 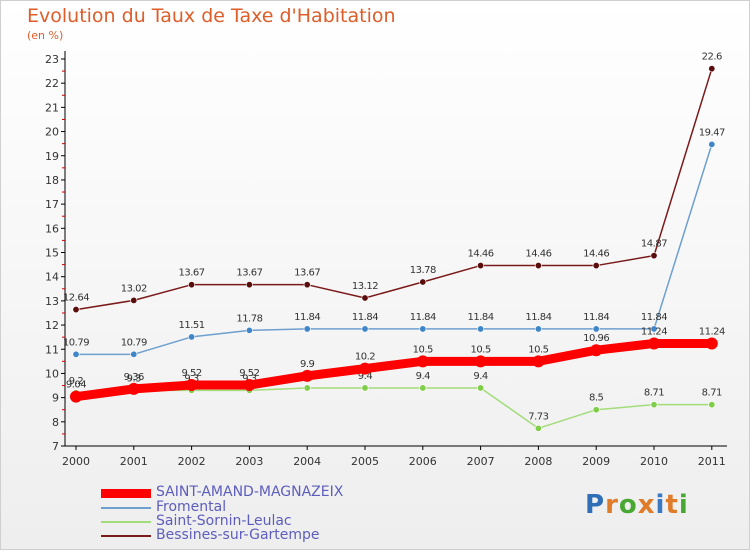 What do you see at coordinates (251, 507) in the screenshot?
I see `legend-item-fromental: Fromental` at bounding box center [251, 507].